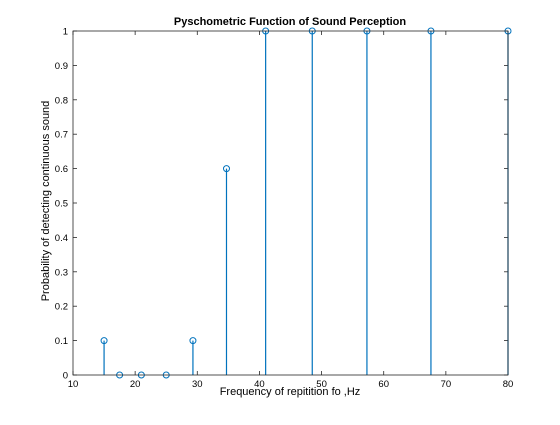 The image size is (560, 425). I want to click on x-tick-label: 60, so click(383, 384).